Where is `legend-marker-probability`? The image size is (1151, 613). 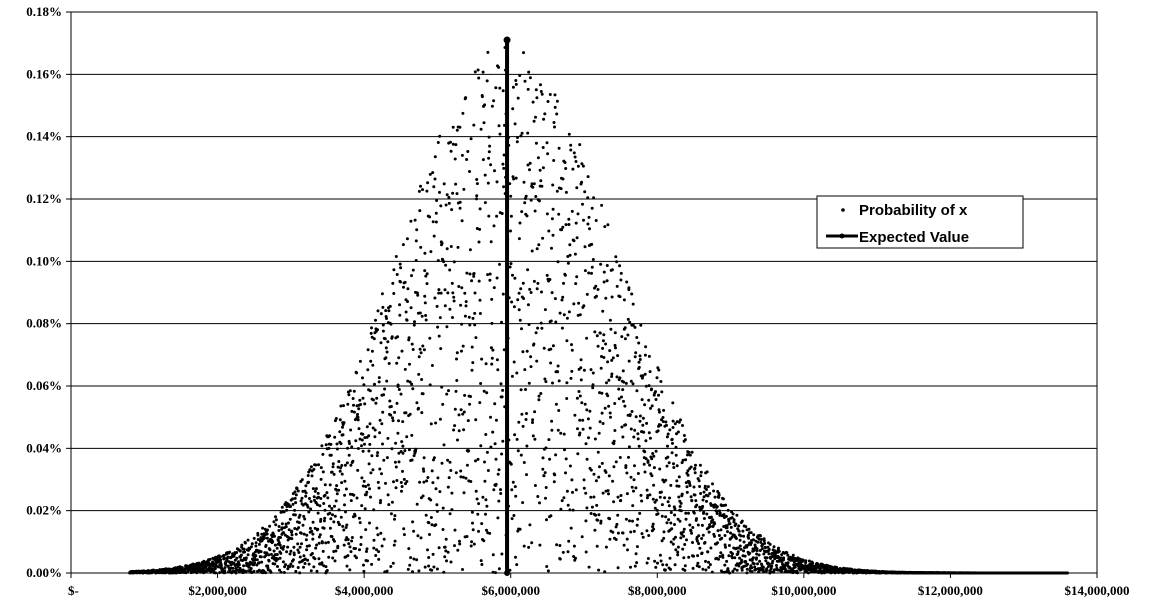 legend-marker-probability is located at coordinates (843, 210).